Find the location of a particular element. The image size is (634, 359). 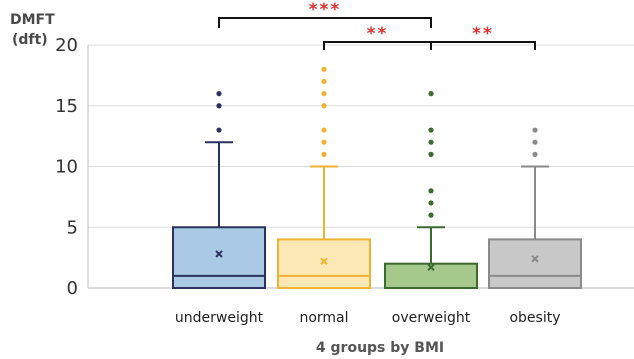

box-group-underweight is located at coordinates (219, 190).